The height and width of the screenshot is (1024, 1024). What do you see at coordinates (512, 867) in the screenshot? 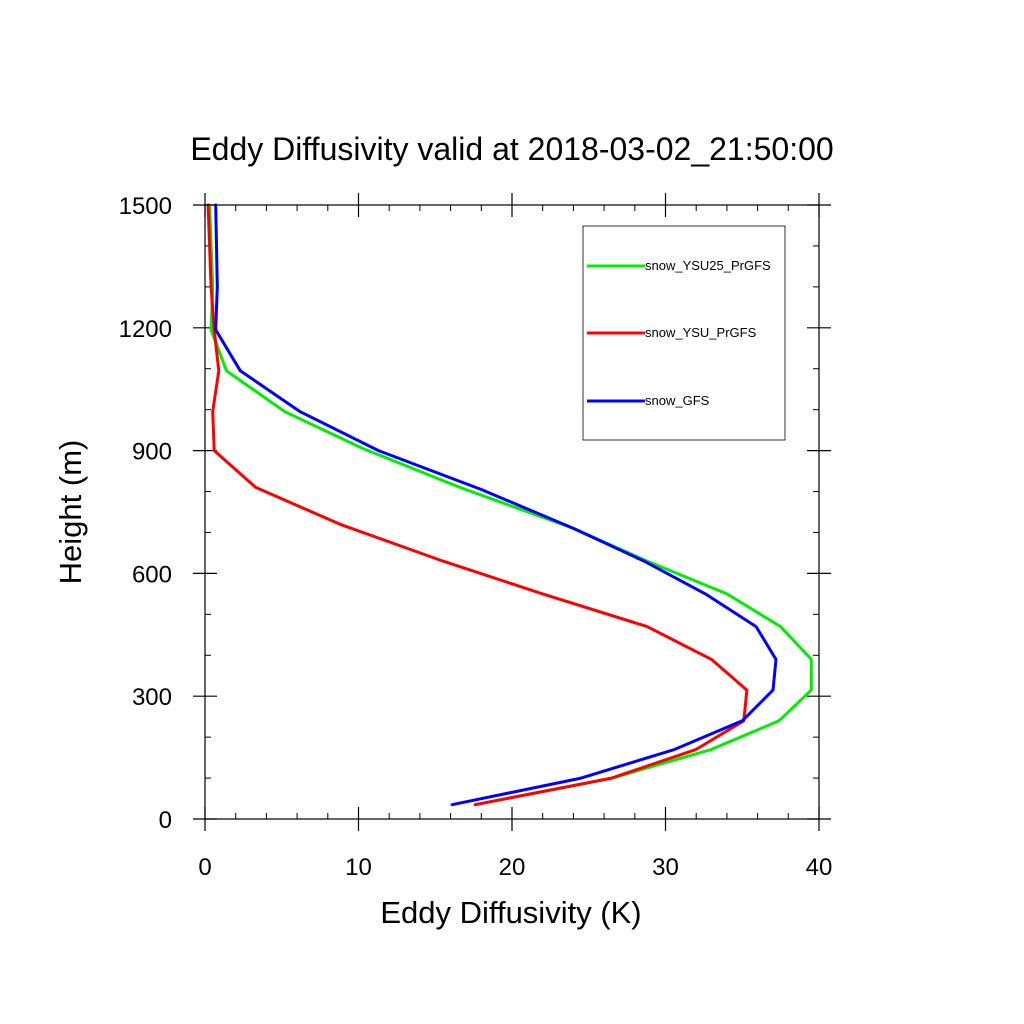
I see `x-tick-label: 20` at bounding box center [512, 867].